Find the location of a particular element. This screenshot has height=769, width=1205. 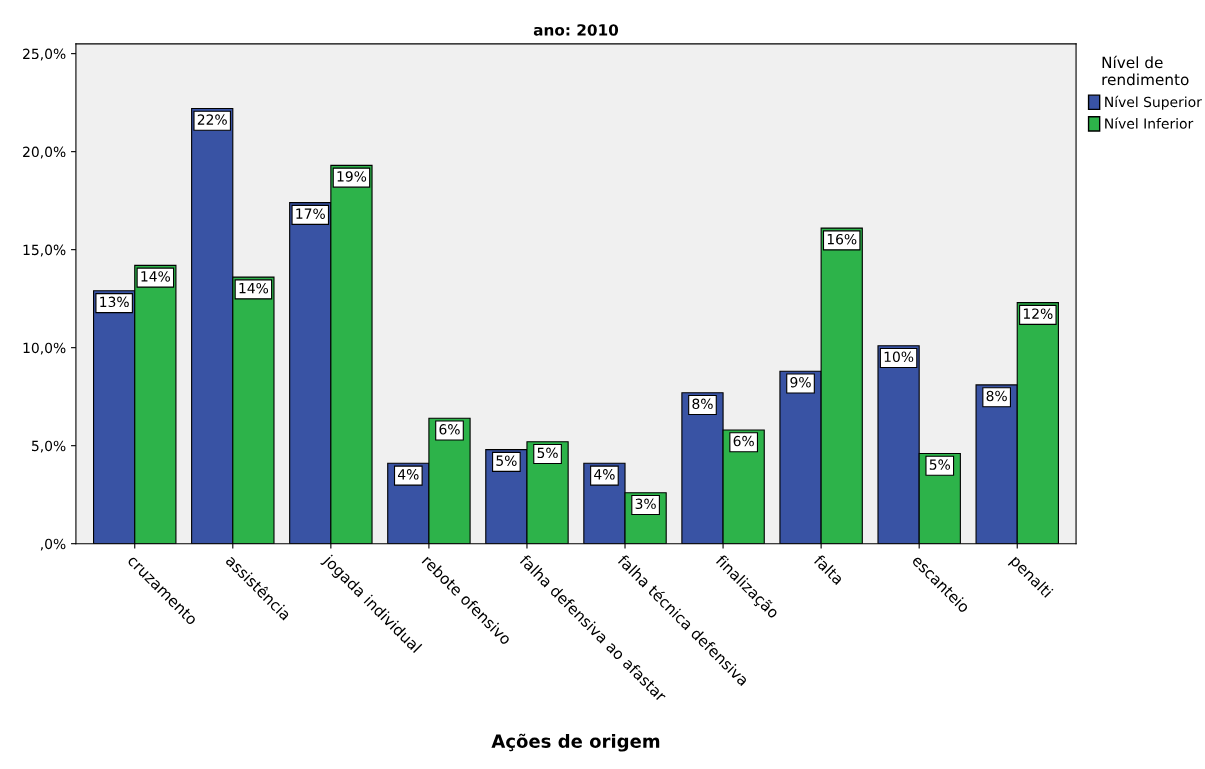

y-tick-label: ,0% is located at coordinates (53, 544).